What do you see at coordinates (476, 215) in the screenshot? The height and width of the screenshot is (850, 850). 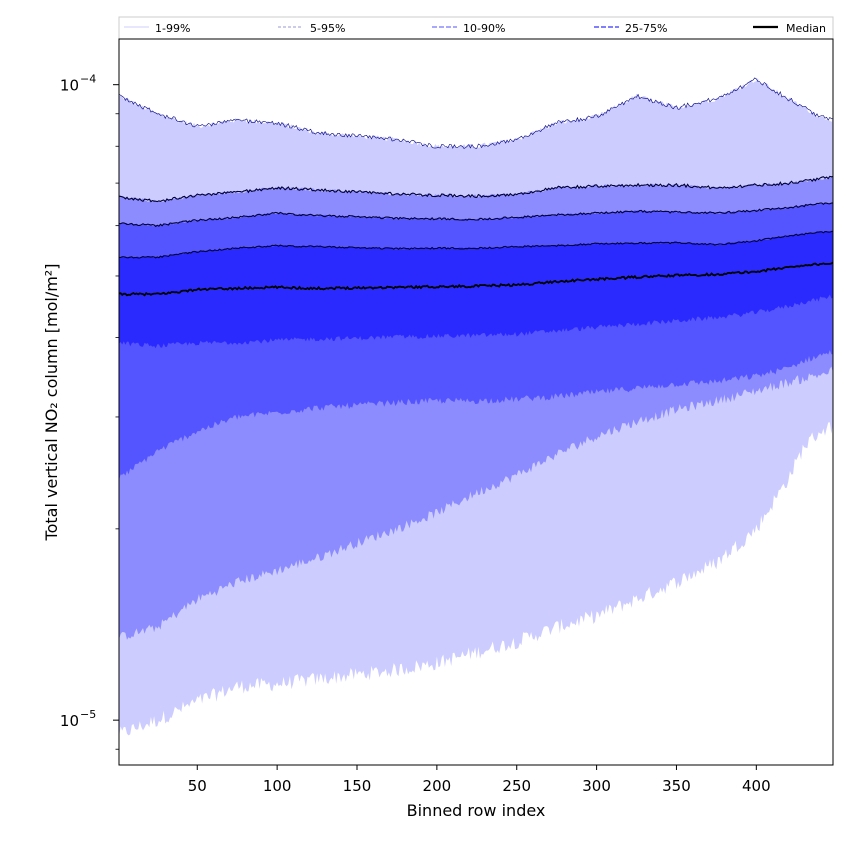 I see `band-10-90-upper-line` at bounding box center [476, 215].